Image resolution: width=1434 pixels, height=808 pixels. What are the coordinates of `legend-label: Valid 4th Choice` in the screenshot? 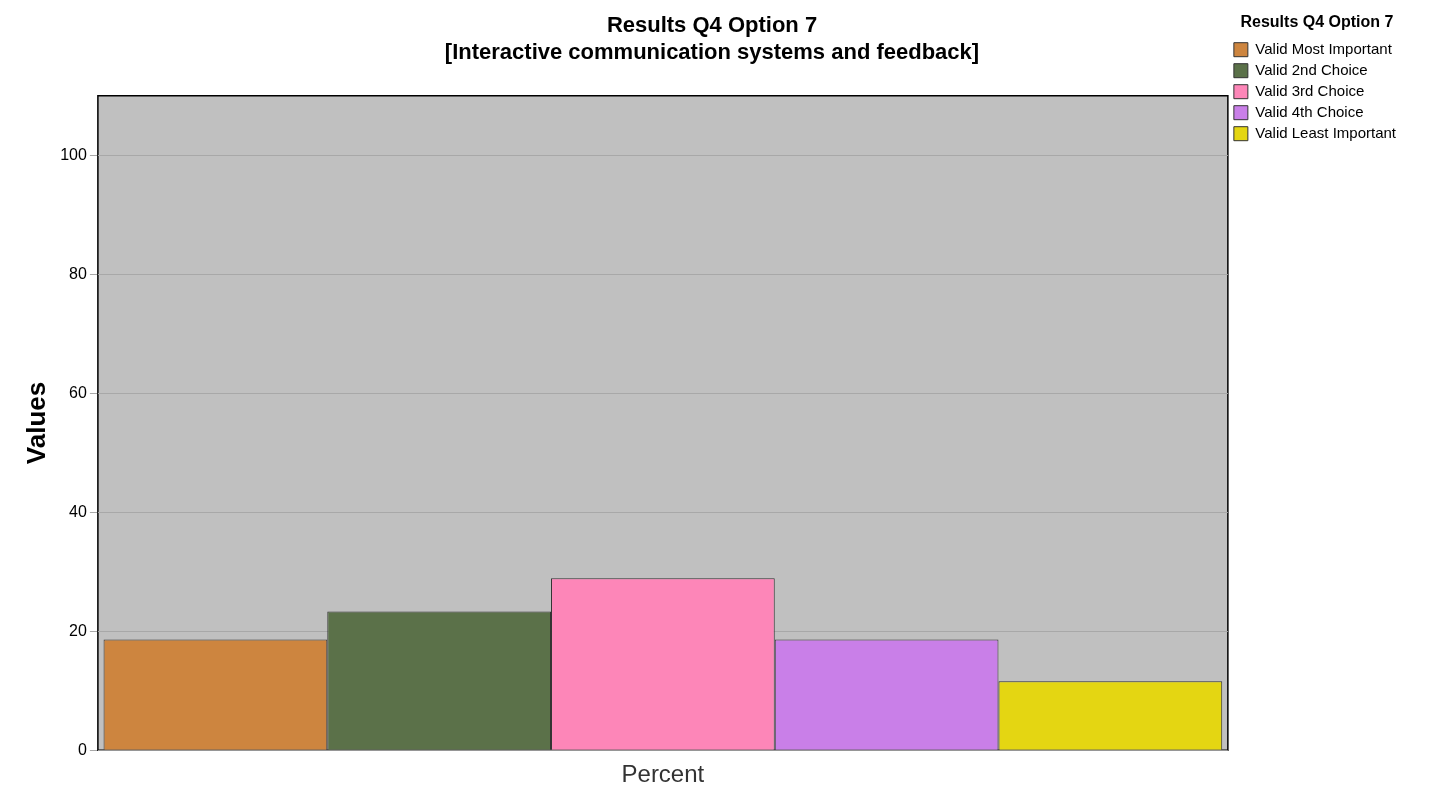 It's located at (1309, 111).